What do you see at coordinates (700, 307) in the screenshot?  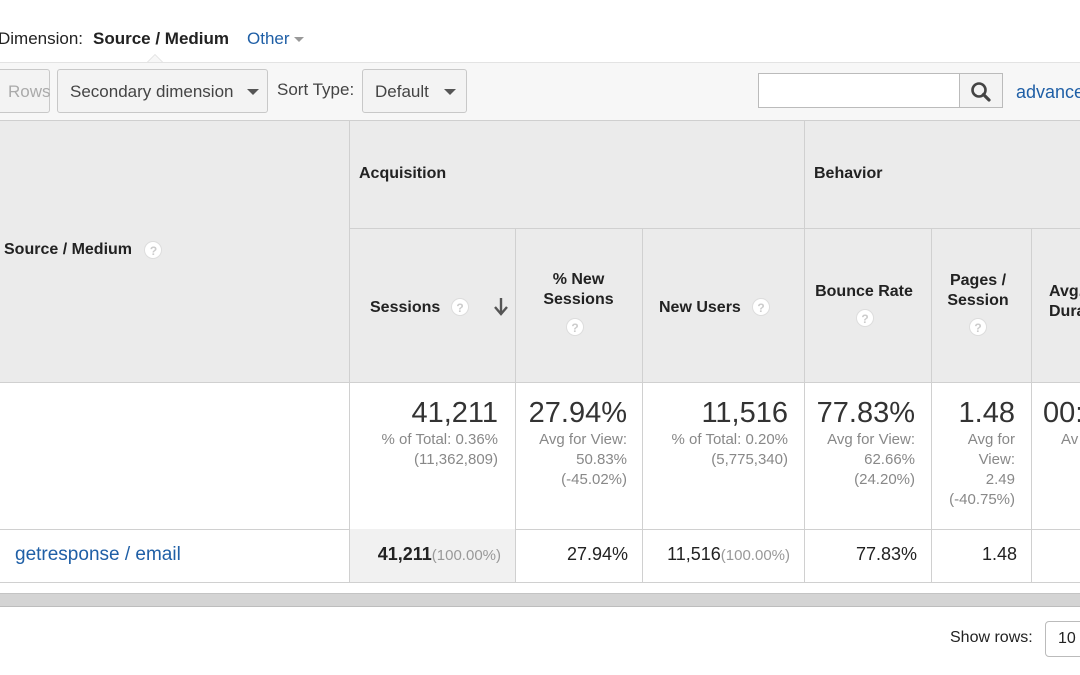 I see `new-users-header-label: New Users` at bounding box center [700, 307].